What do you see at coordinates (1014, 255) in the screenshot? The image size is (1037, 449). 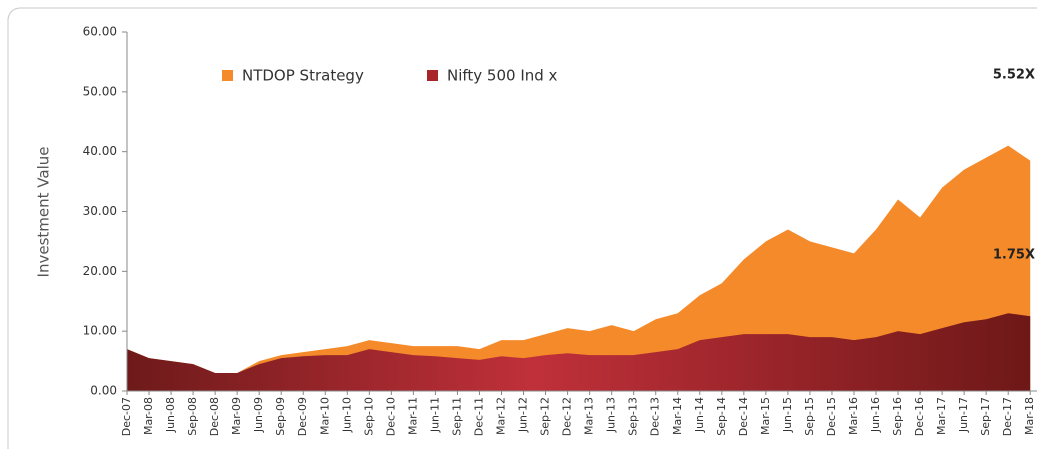 I see `annotation: 1.75X` at bounding box center [1014, 255].